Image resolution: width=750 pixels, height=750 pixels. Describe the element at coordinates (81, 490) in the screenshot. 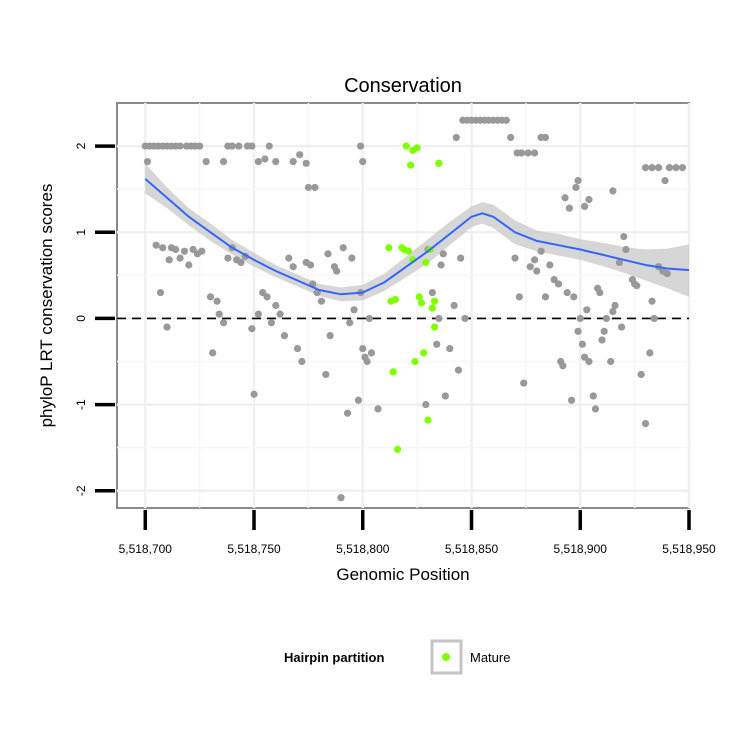

I see `y-tick-label: -2` at that location.